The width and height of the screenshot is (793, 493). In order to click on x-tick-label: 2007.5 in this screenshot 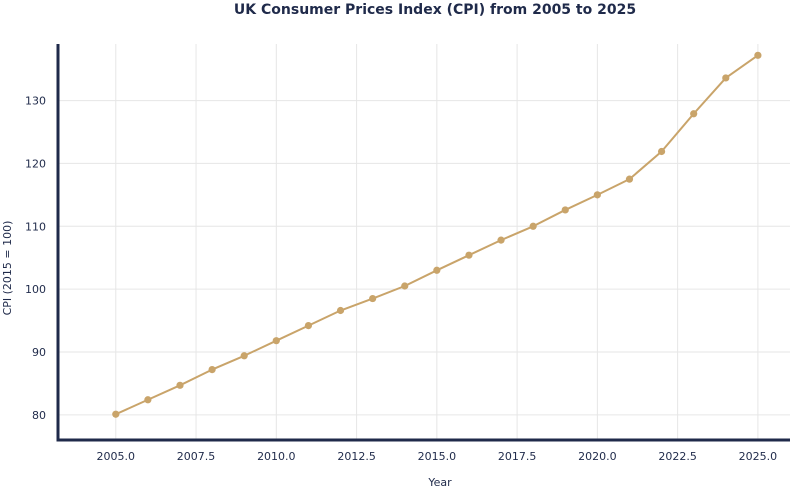, I will do `click(196, 456)`.